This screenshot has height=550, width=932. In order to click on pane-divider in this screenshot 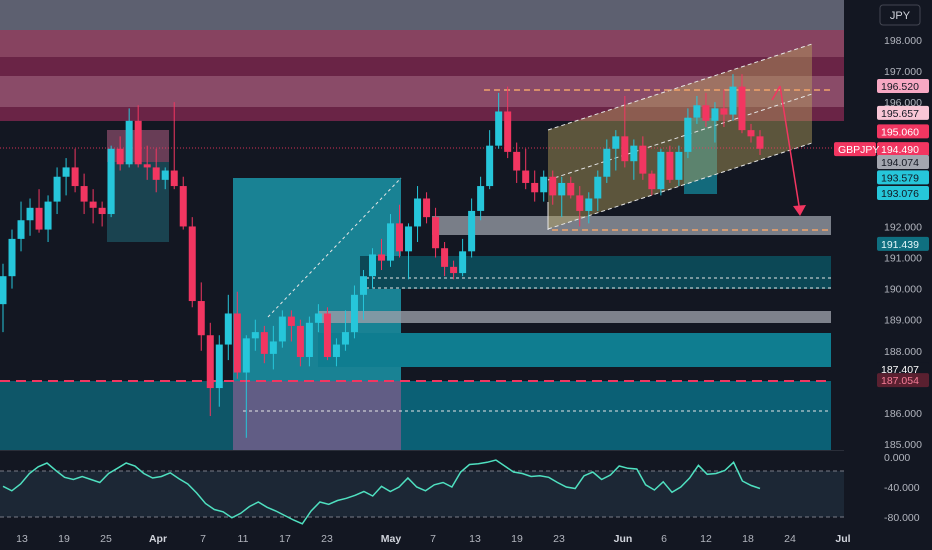, I will do `click(440, 450)`.